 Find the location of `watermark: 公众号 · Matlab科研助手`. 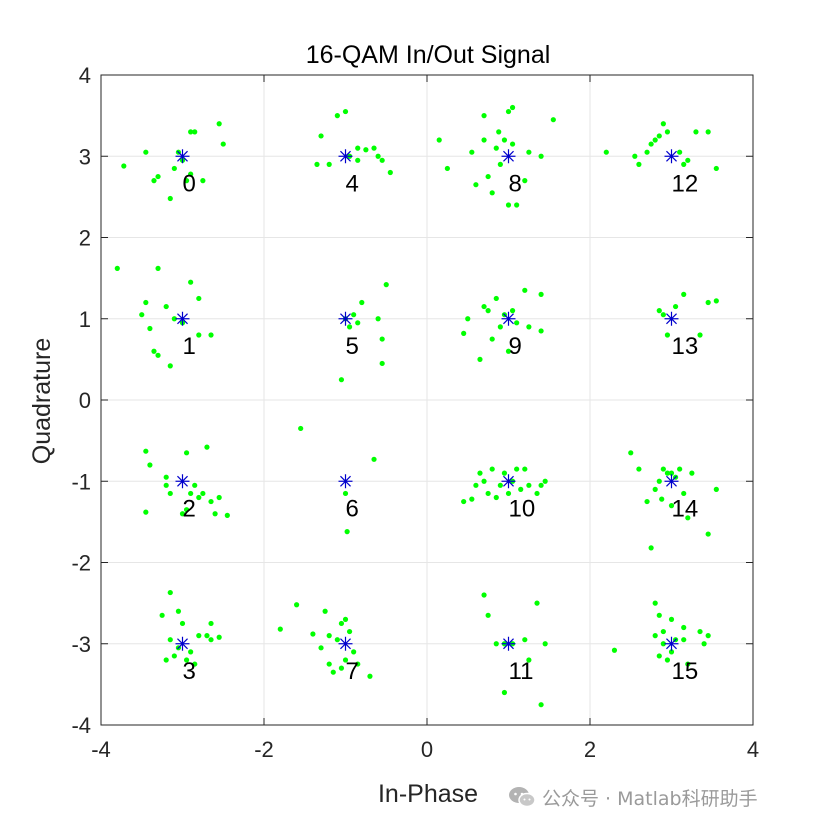

watermark: 公众号 · Matlab科研助手 is located at coordinates (633, 797).